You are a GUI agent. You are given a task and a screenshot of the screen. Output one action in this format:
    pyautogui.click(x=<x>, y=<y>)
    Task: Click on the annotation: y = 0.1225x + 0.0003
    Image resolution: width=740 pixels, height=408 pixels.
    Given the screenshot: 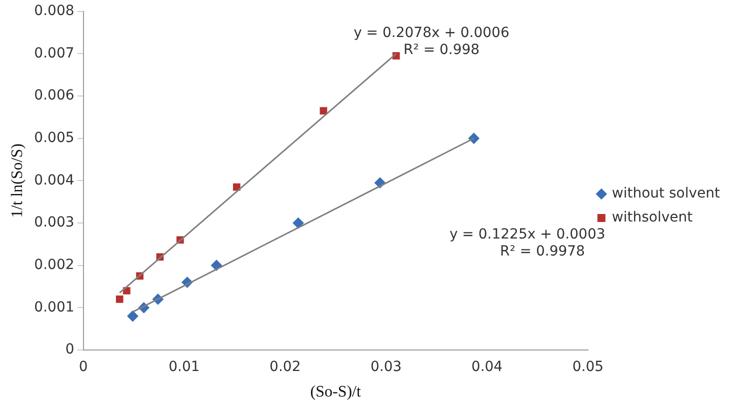 What is the action you would take?
    pyautogui.click(x=527, y=234)
    